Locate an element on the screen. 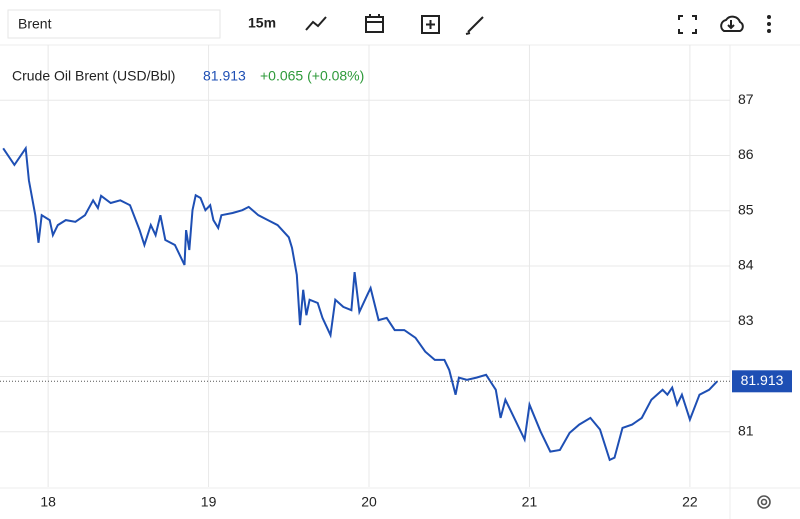 The width and height of the screenshot is (800, 519). symbol-text: Brent is located at coordinates (35, 24).